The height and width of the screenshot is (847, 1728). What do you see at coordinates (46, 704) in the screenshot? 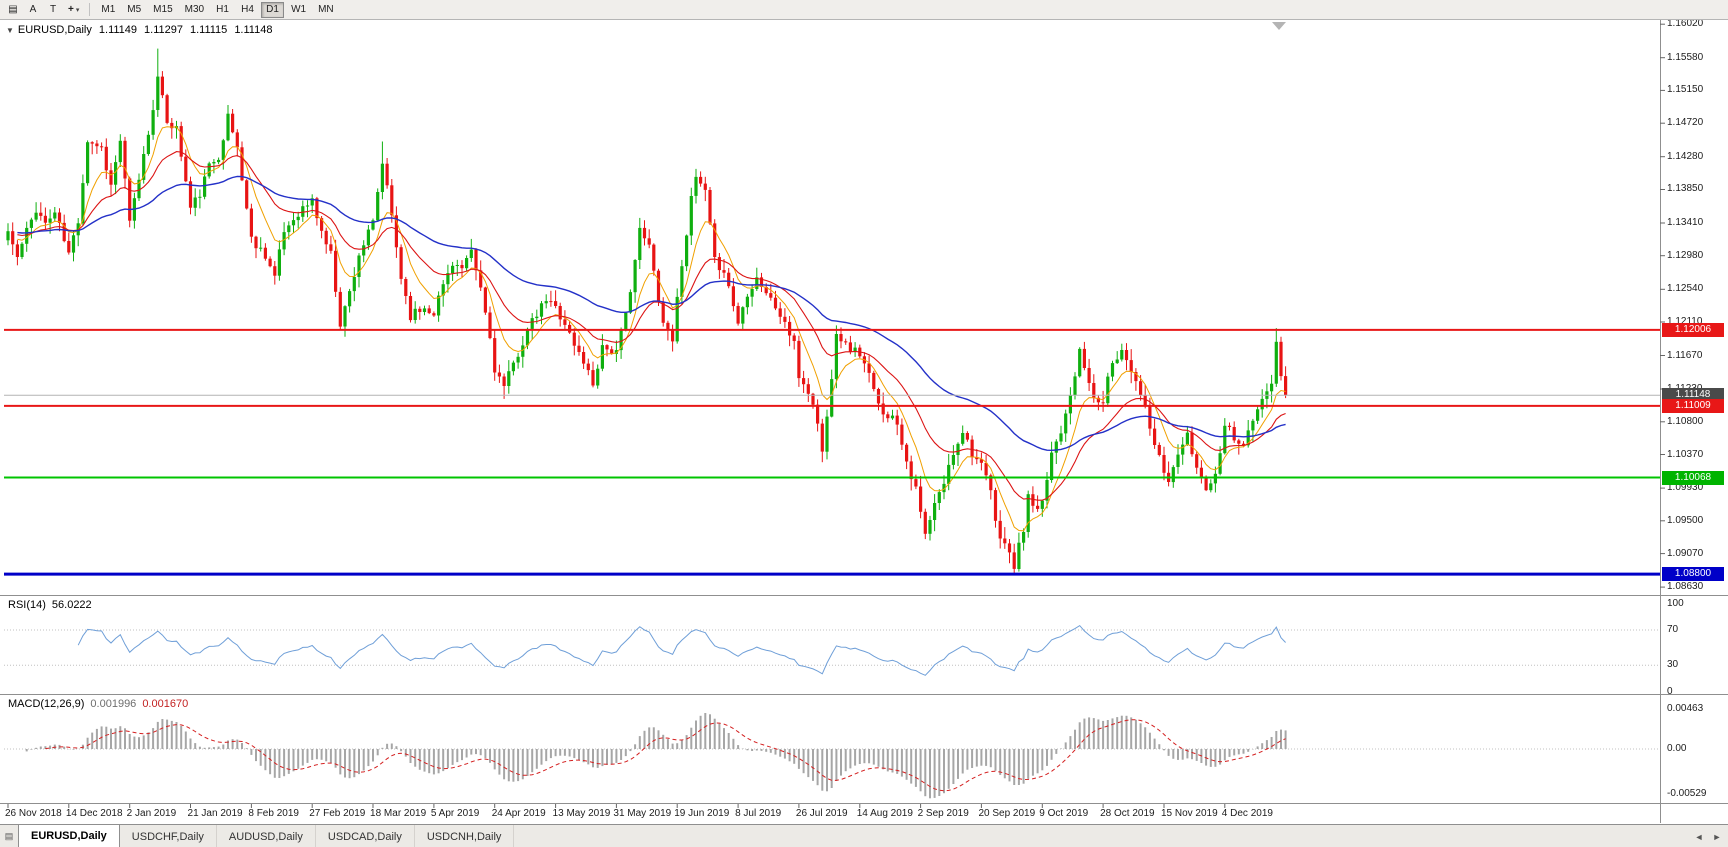
I see `macd-label: MACD(12,26,9)` at bounding box center [46, 704].